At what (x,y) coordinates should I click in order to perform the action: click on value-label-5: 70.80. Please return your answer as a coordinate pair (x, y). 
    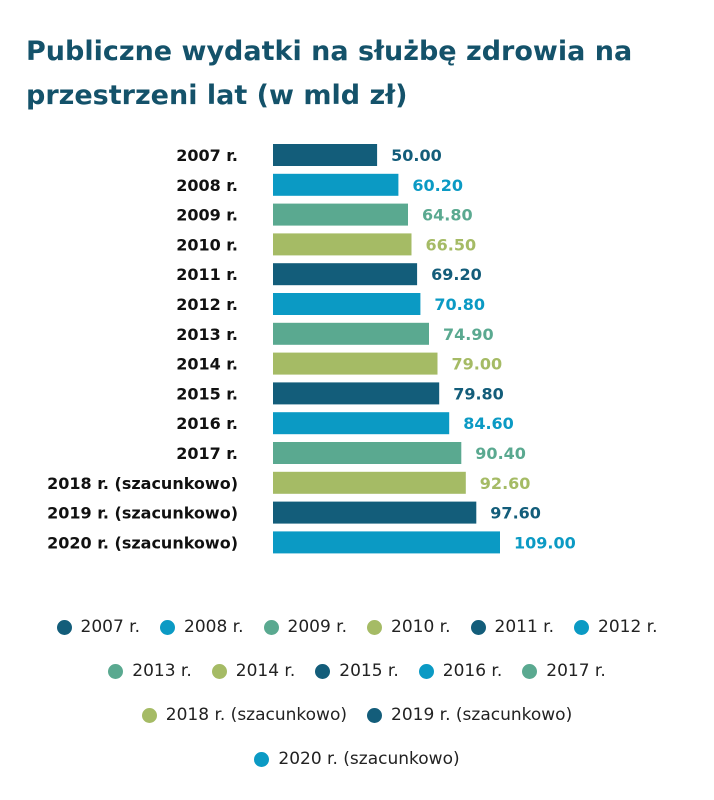
    Looking at the image, I should click on (459, 304).